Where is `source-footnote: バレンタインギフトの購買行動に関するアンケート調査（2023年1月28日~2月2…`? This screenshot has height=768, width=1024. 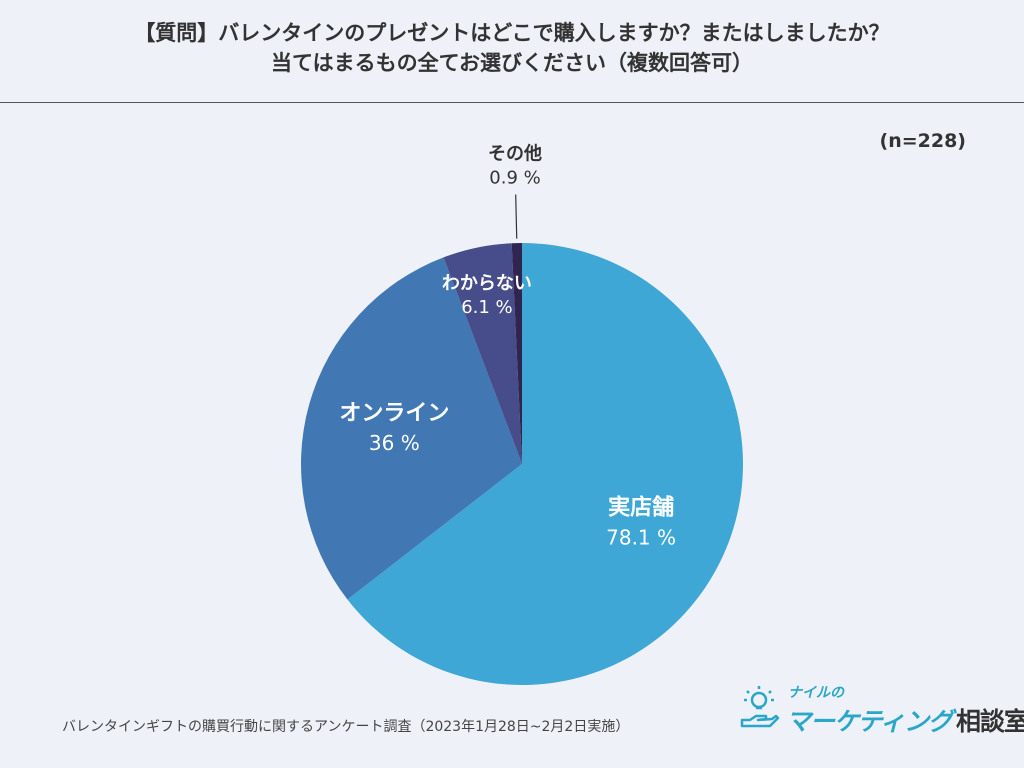 source-footnote: バレンタインギフトの購買行動に関するアンケート調査（2023年1月28日~2月2… is located at coordinates (346, 727).